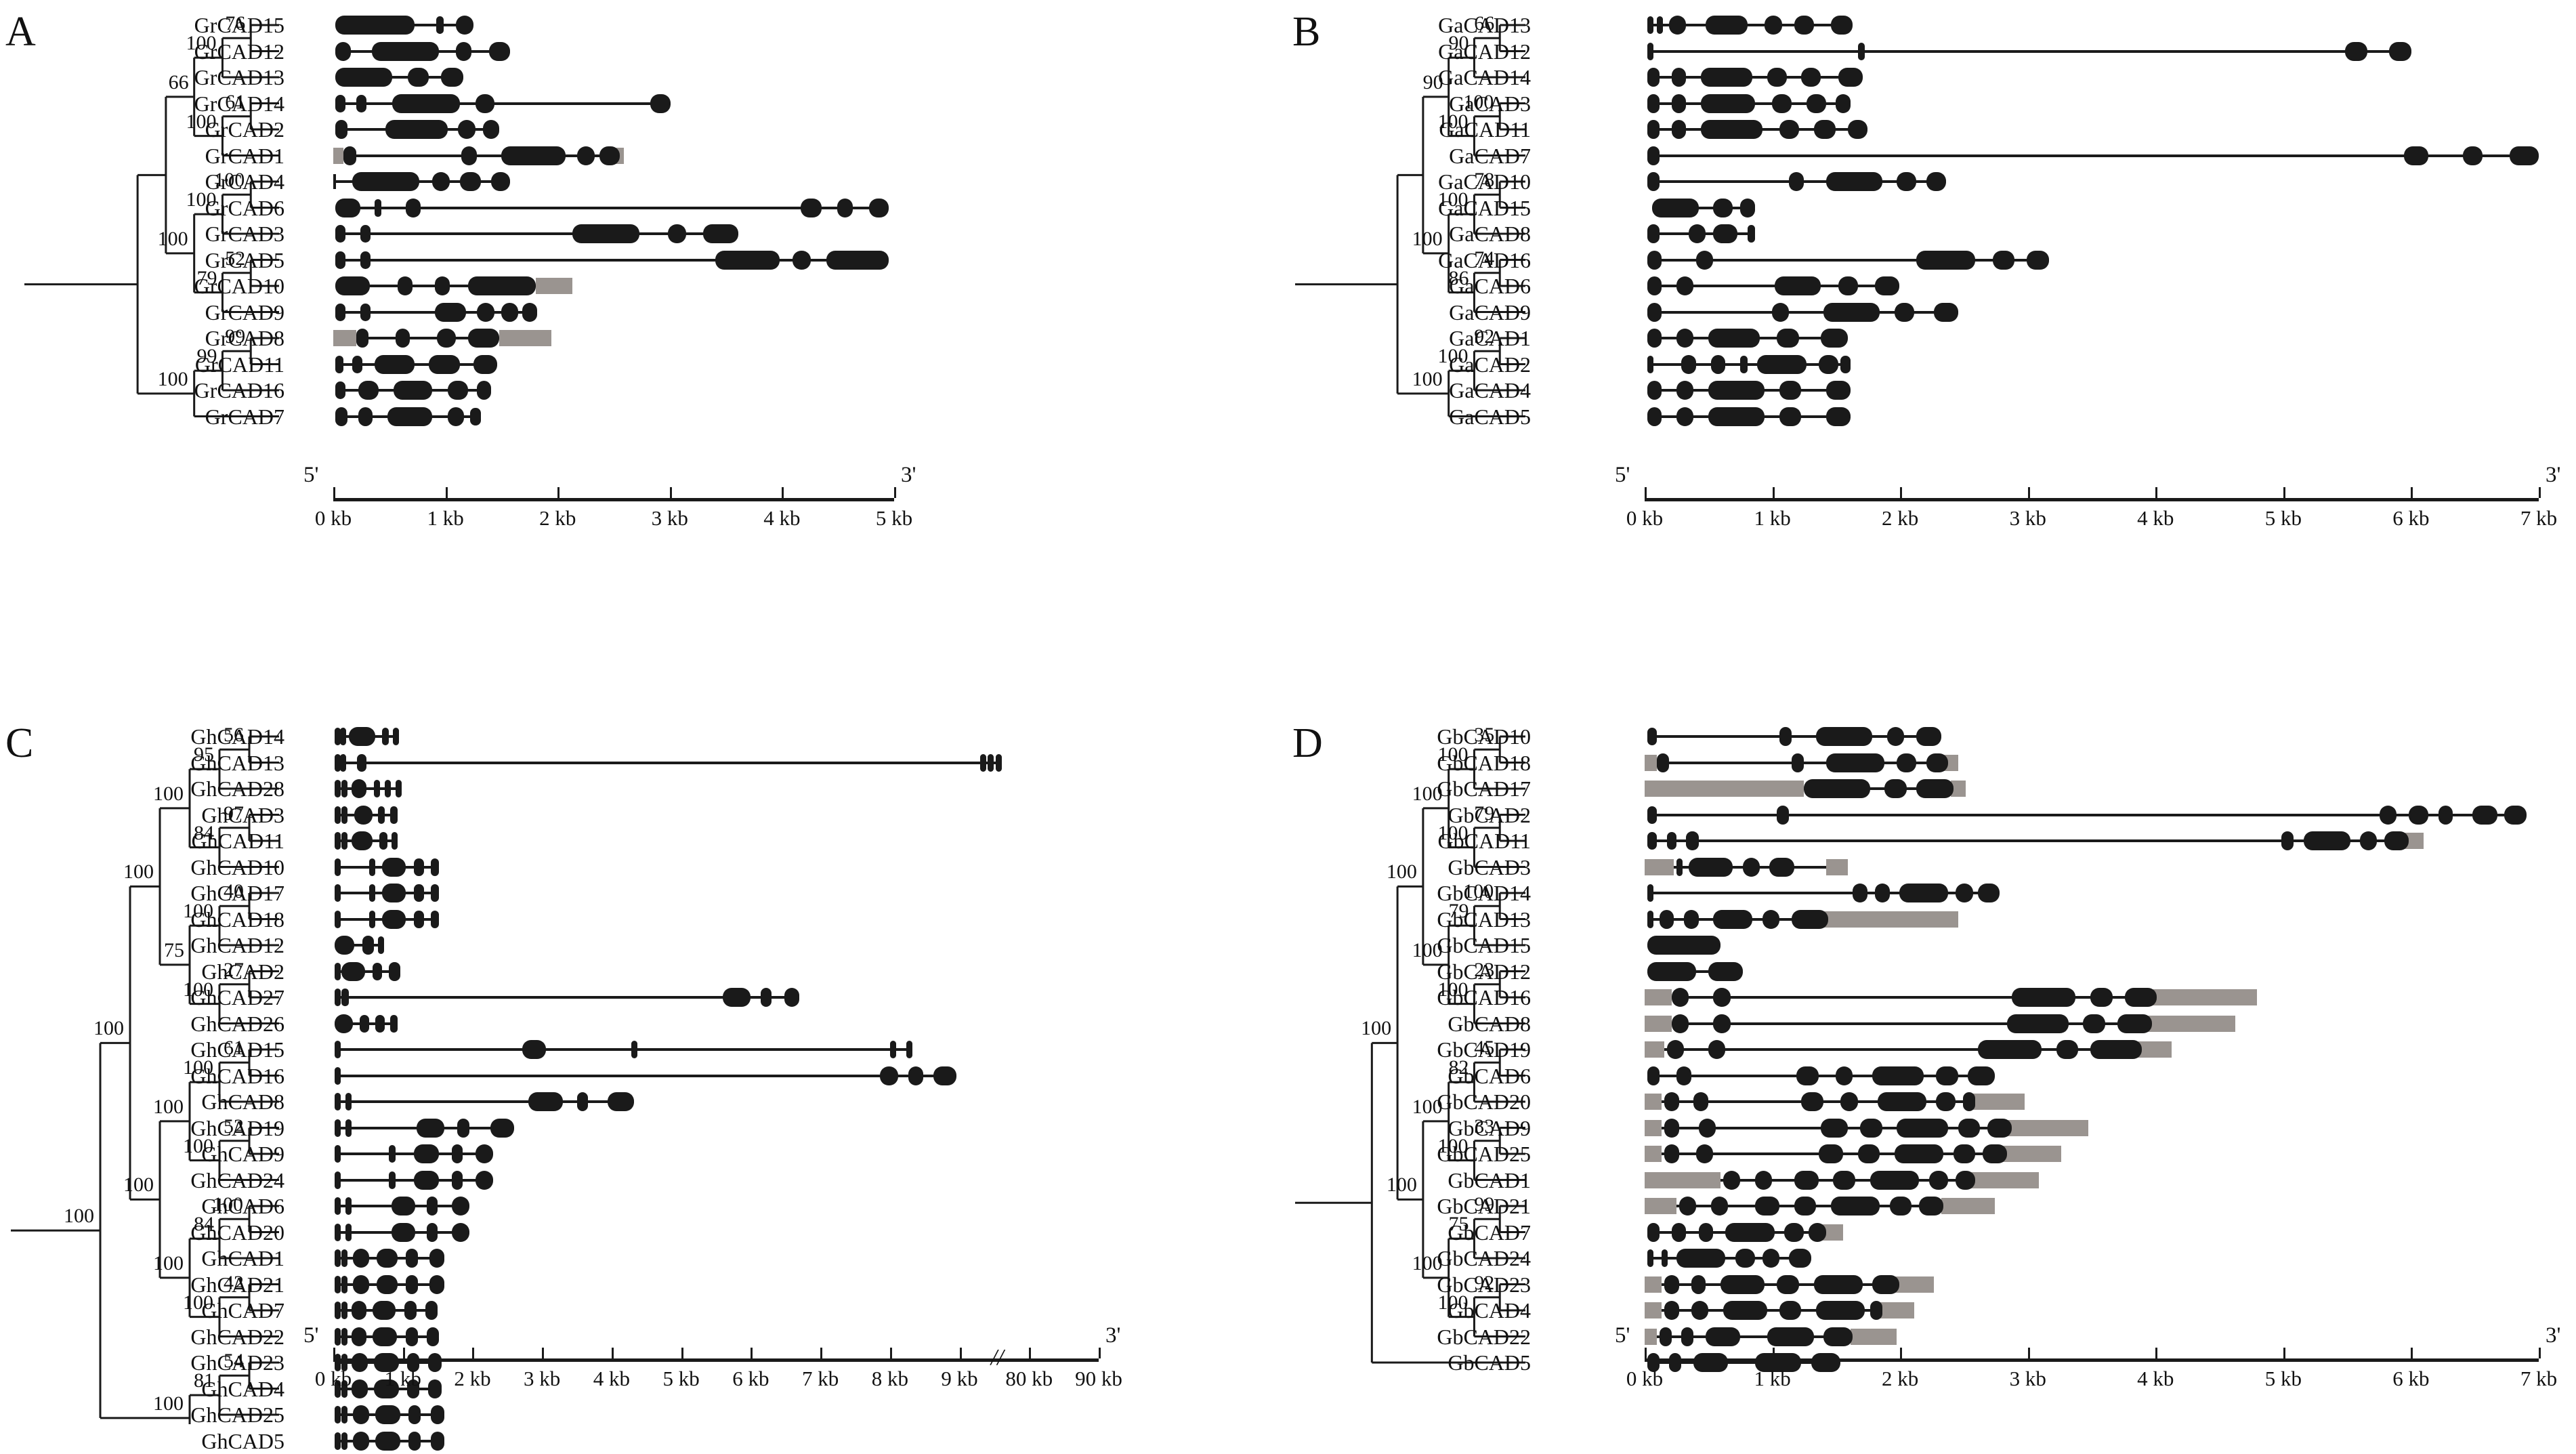  I want to click on five-prime-label: 5', so click(311, 475).